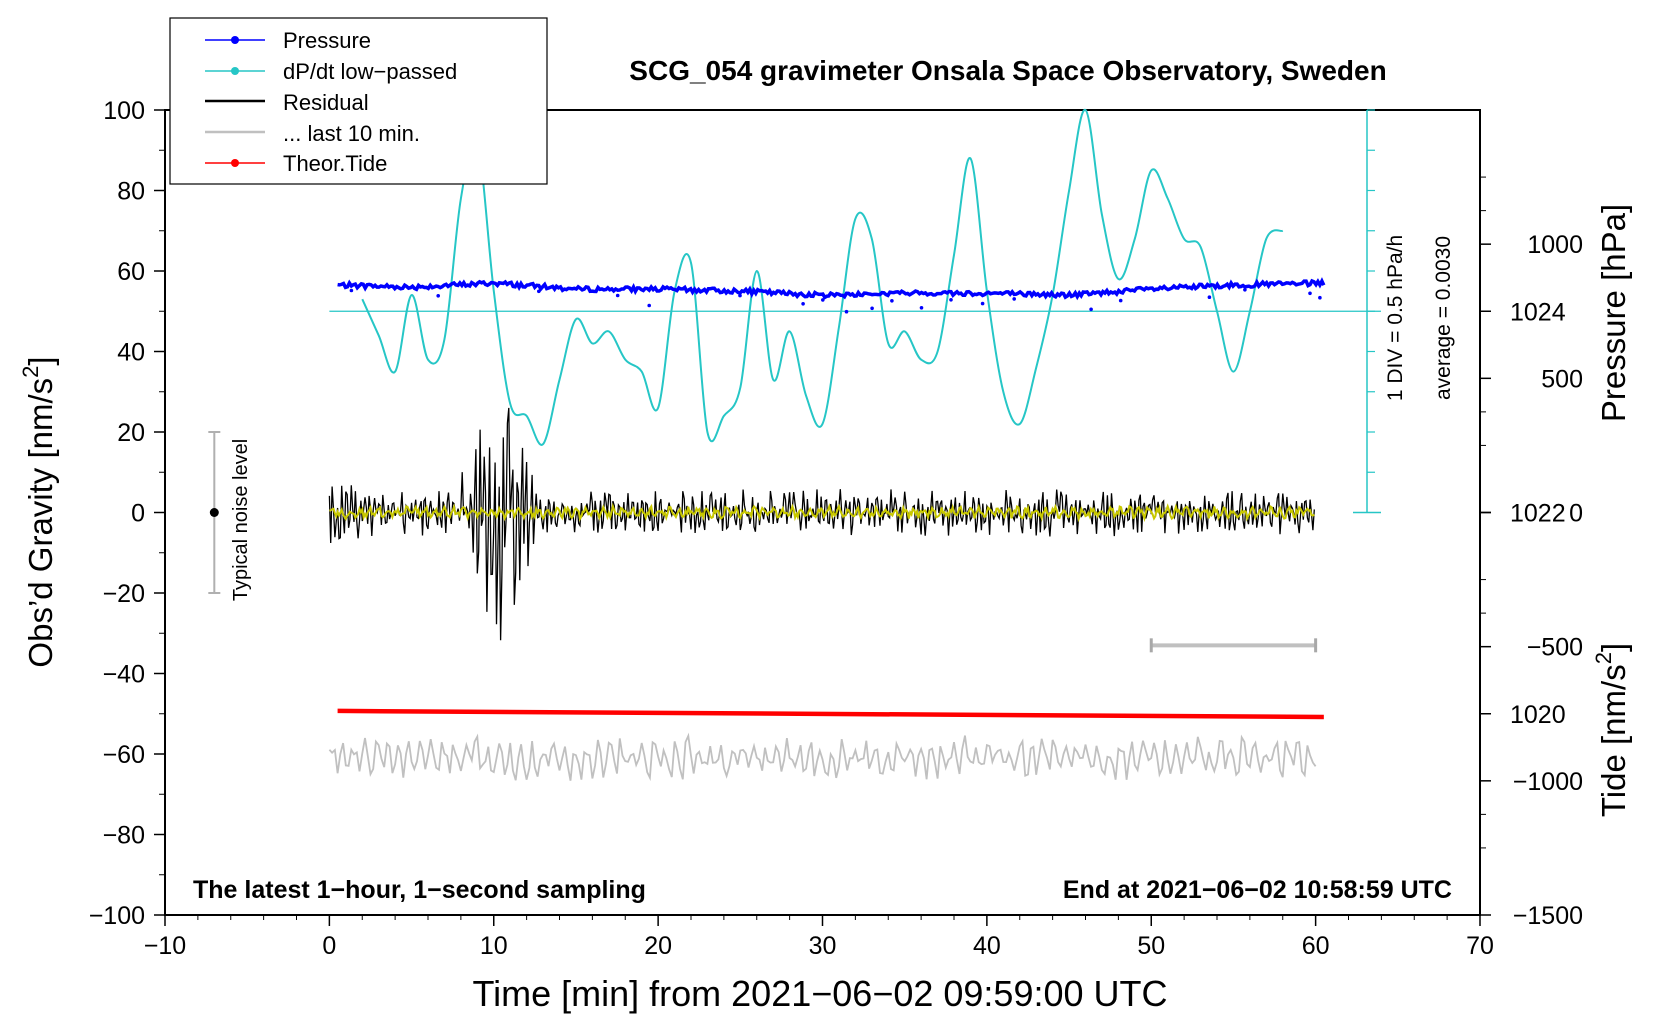 This screenshot has width=1660, height=1020. I want to click on legend-entry-pressure: Pressure, so click(288, 40).